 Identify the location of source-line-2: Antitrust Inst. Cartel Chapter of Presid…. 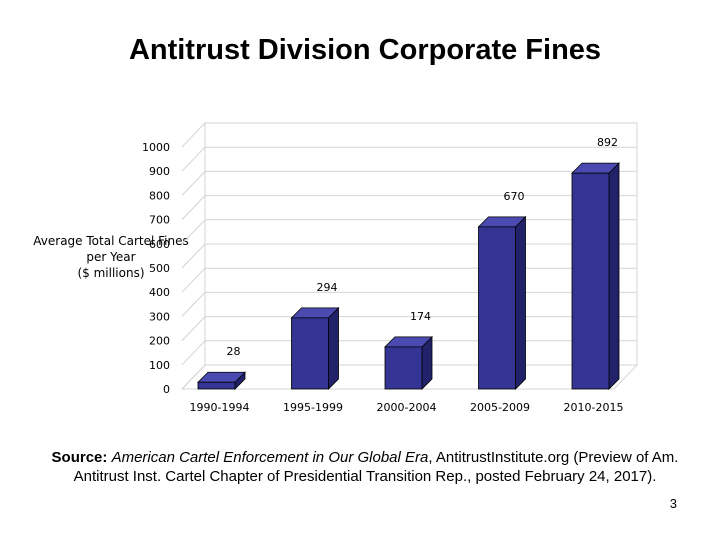
(365, 476).